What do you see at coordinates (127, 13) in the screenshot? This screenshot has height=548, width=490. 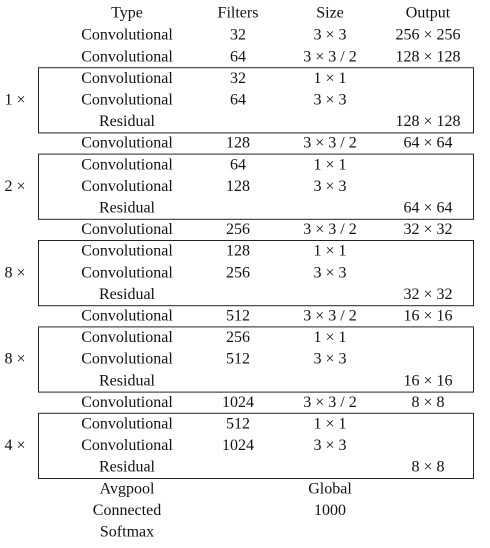 I see `header-cell: Type` at bounding box center [127, 13].